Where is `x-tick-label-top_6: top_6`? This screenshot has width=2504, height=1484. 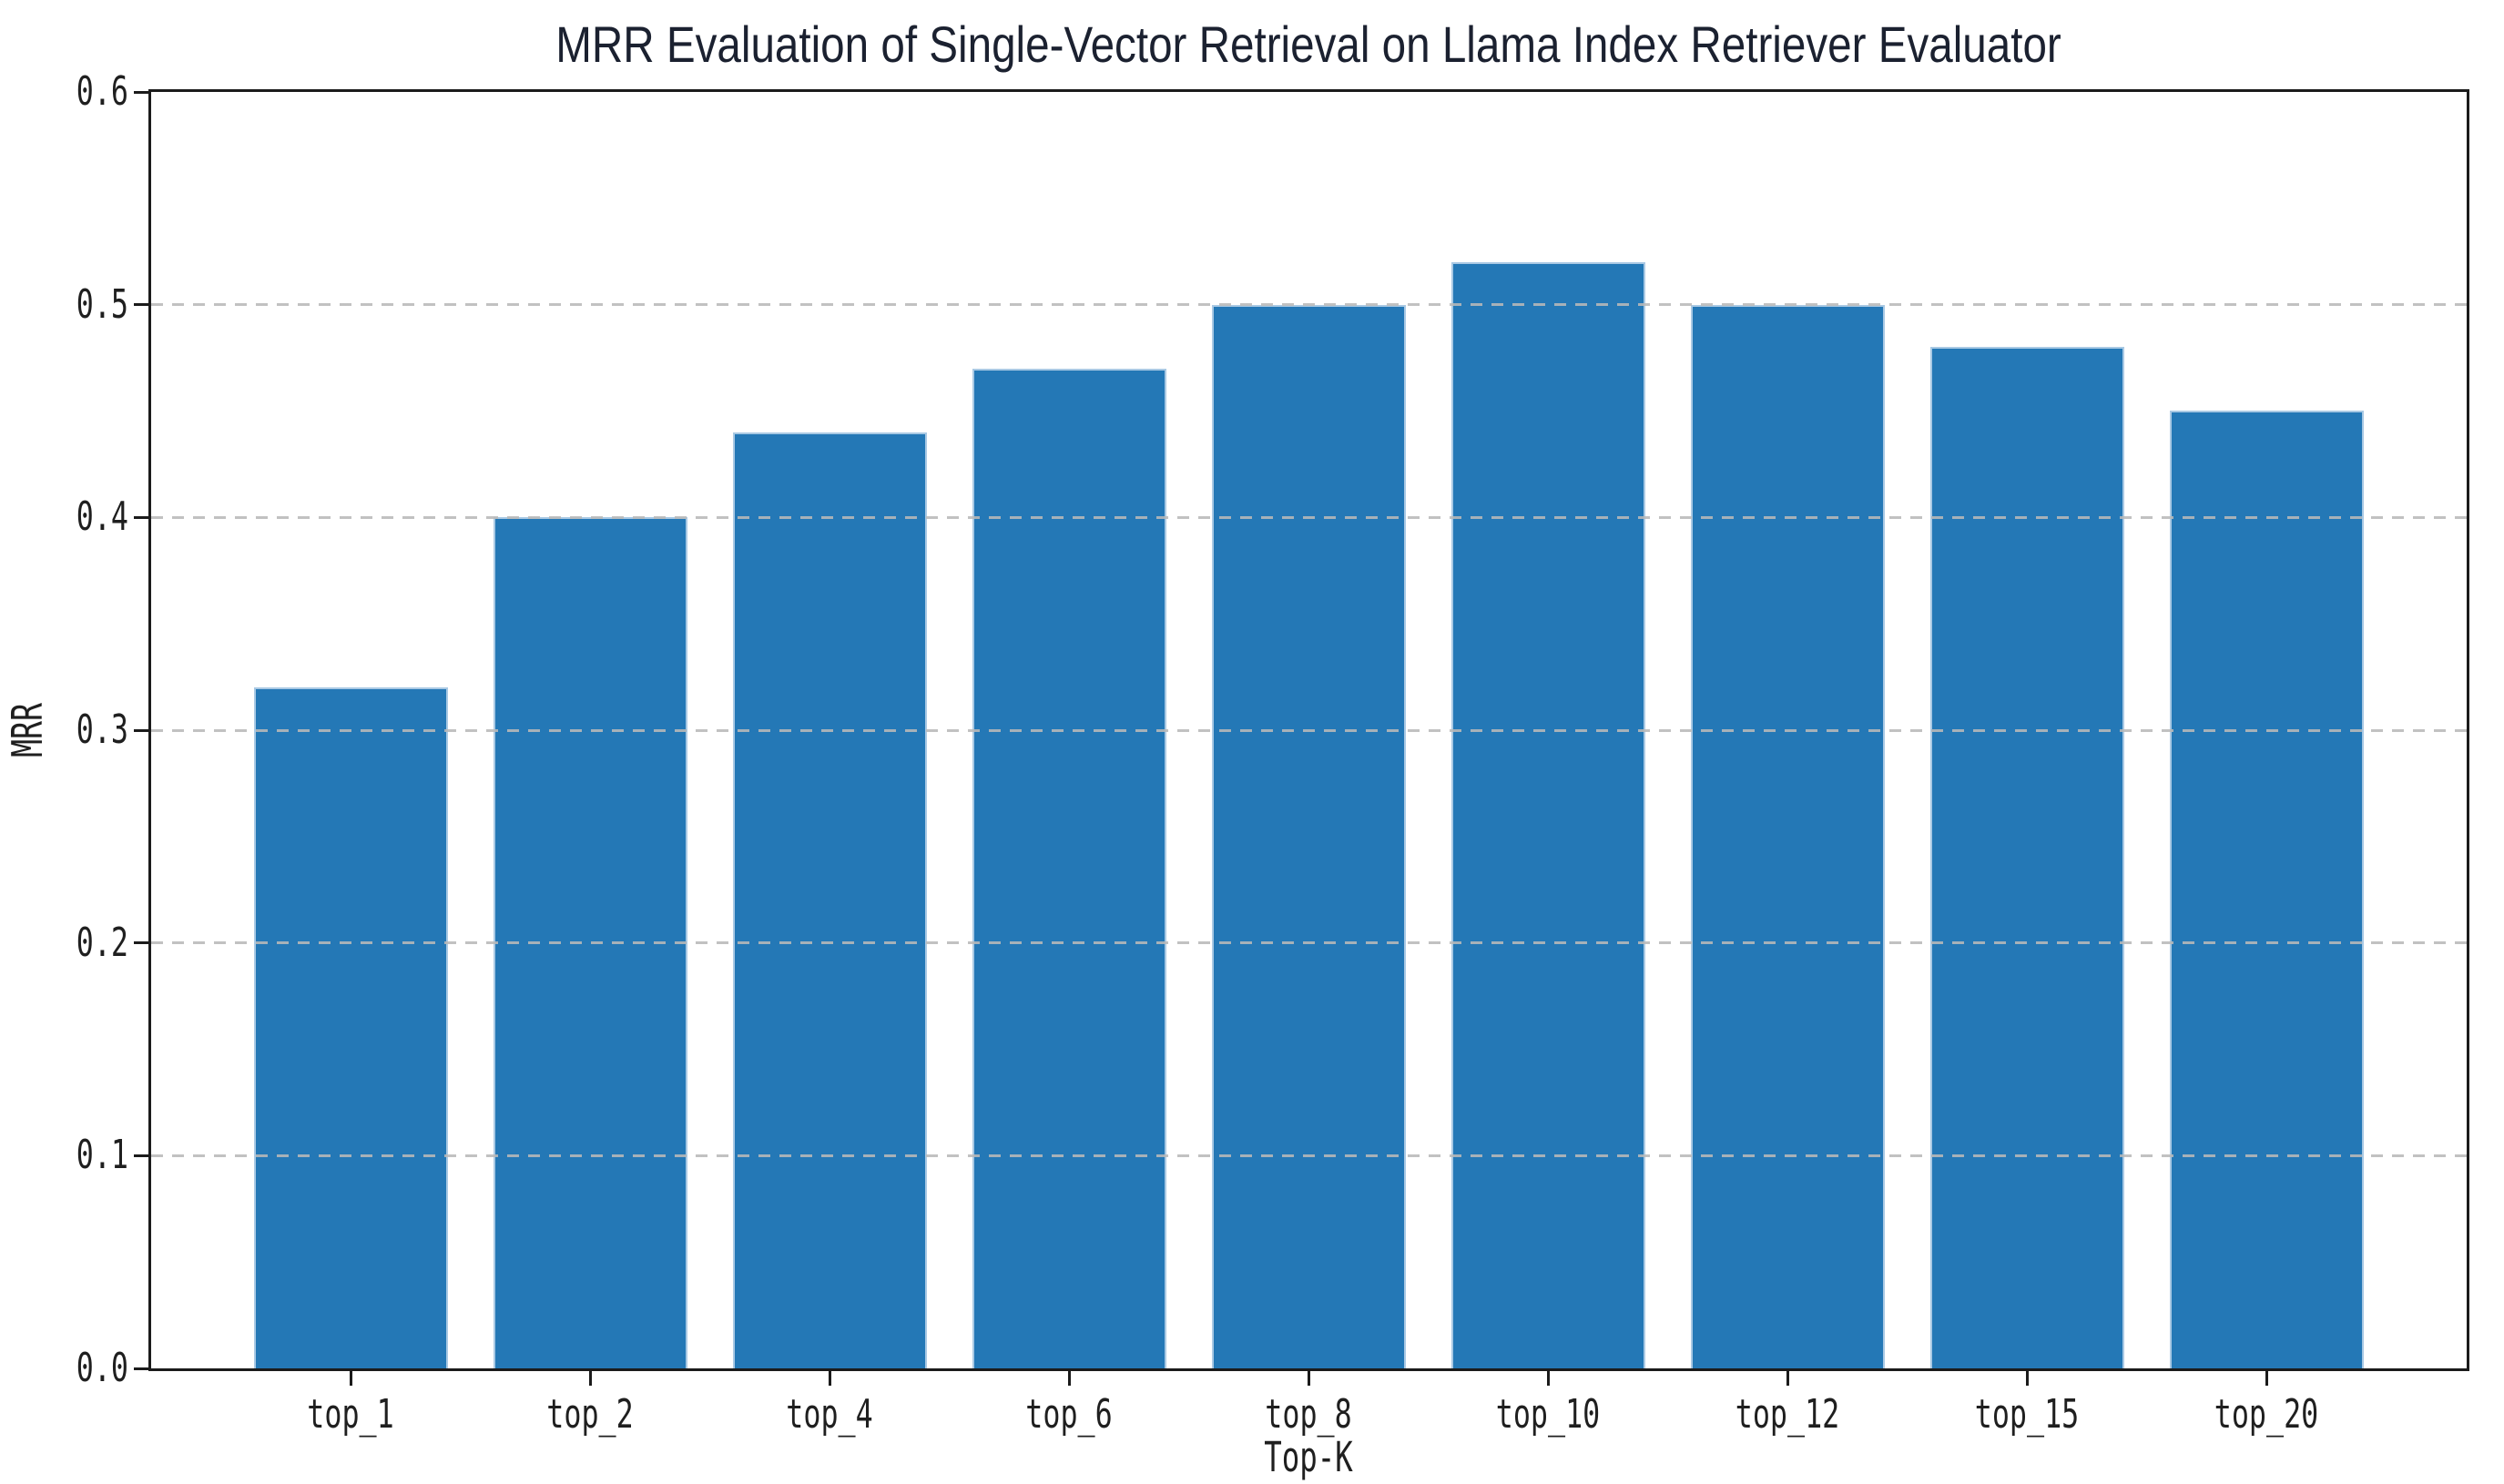 x-tick-label-top_6: top_6 is located at coordinates (1069, 1414).